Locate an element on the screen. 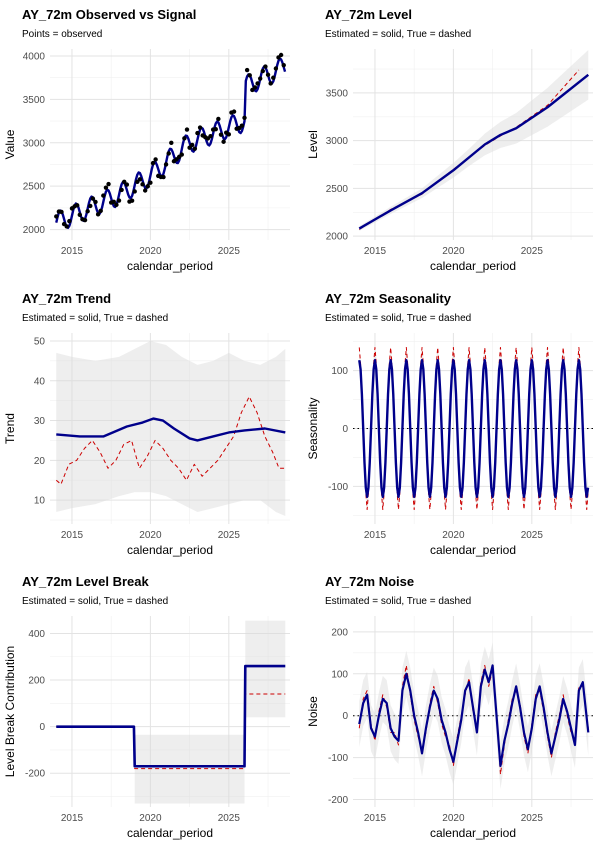  estimated-level-line is located at coordinates (474, 151).